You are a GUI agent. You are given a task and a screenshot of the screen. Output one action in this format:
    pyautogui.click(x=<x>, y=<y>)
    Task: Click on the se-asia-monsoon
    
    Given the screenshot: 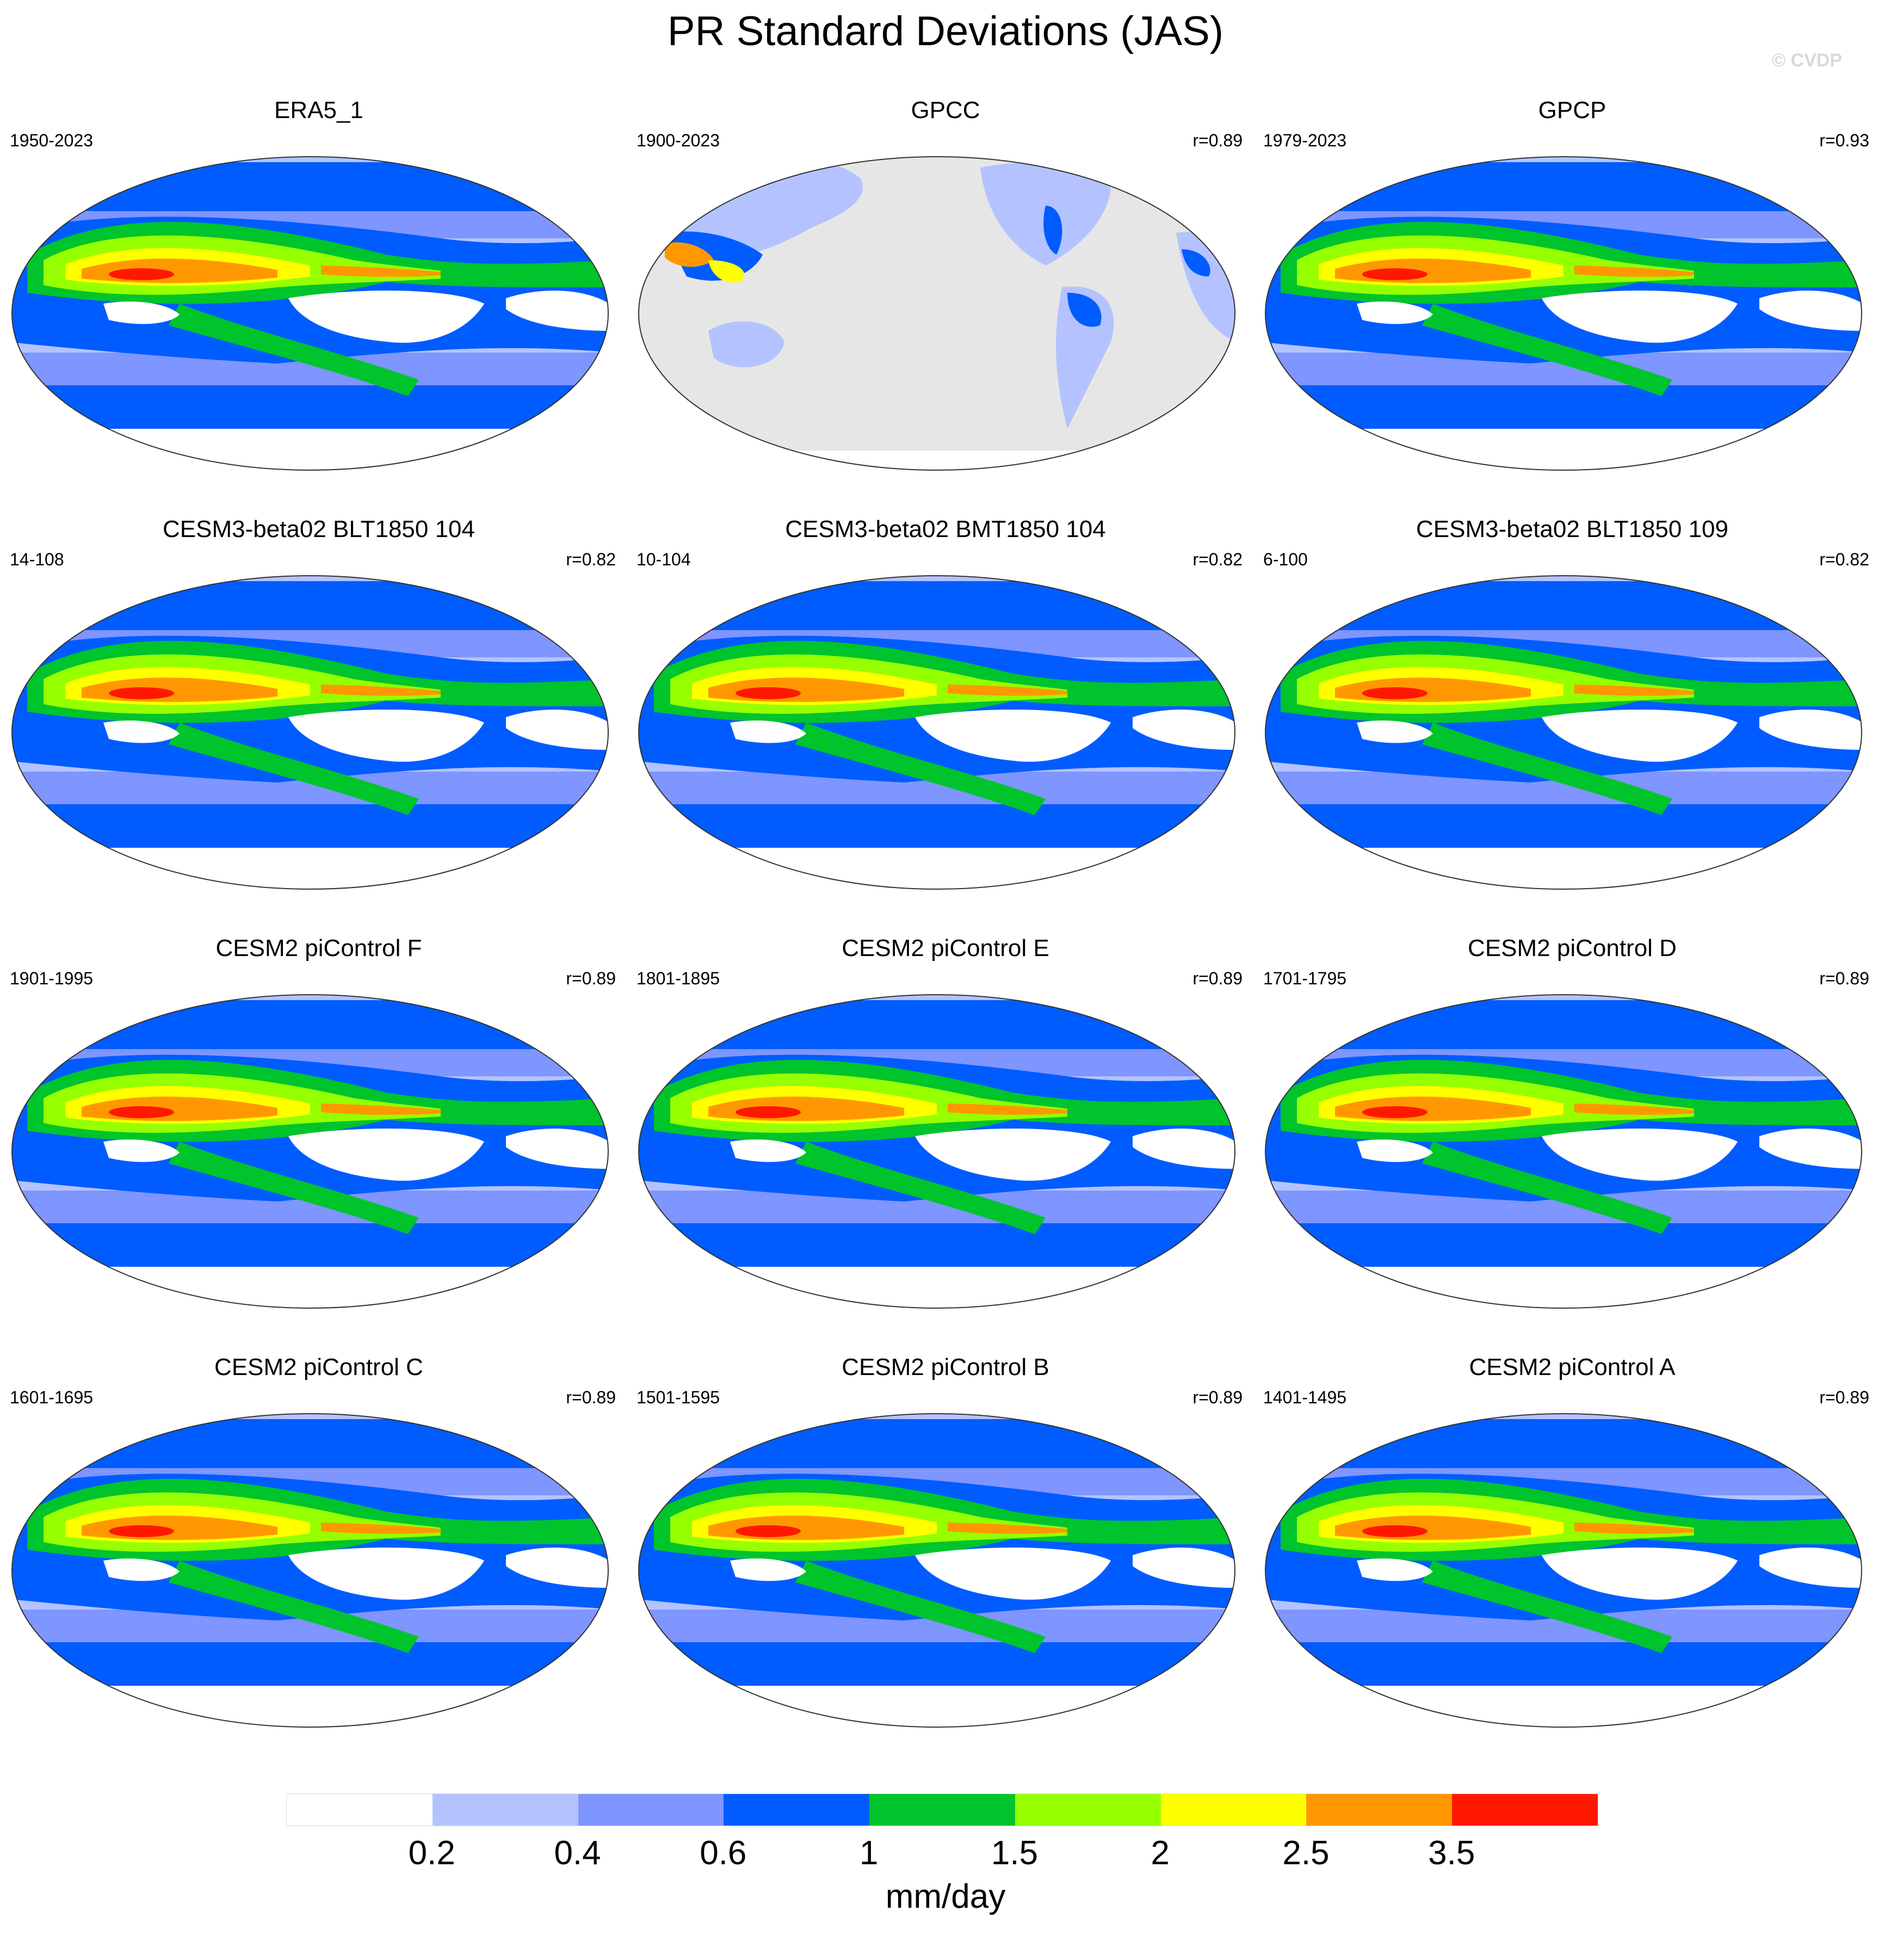 What is the action you would take?
    pyautogui.click(x=726, y=271)
    